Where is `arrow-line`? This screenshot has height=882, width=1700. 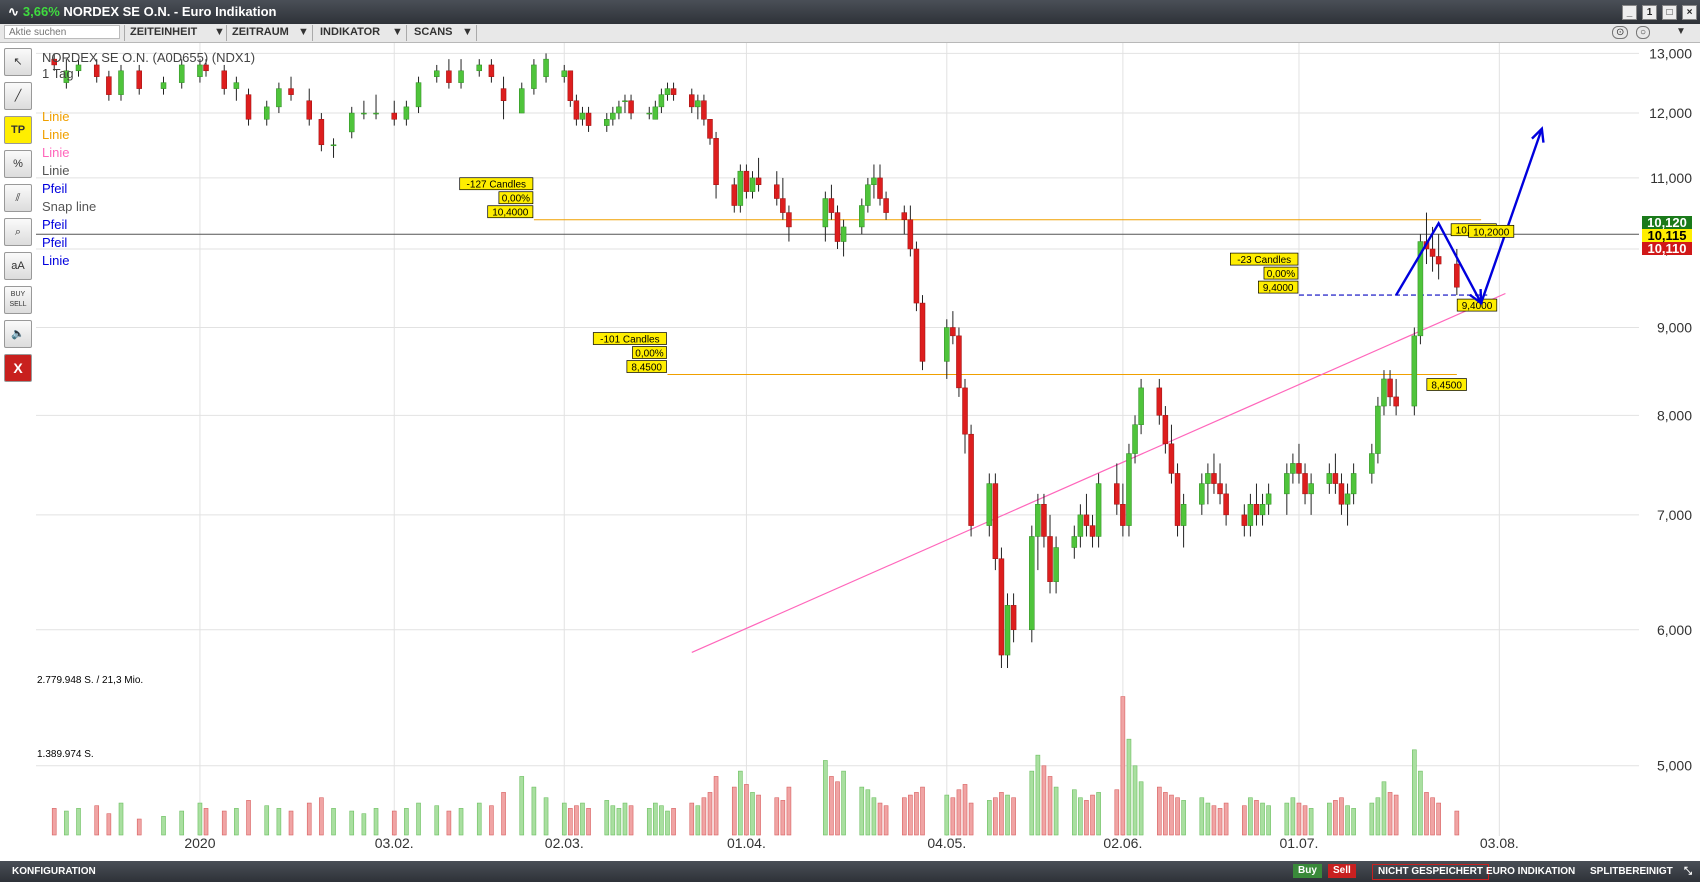 arrow-line is located at coordinates (1511, 216).